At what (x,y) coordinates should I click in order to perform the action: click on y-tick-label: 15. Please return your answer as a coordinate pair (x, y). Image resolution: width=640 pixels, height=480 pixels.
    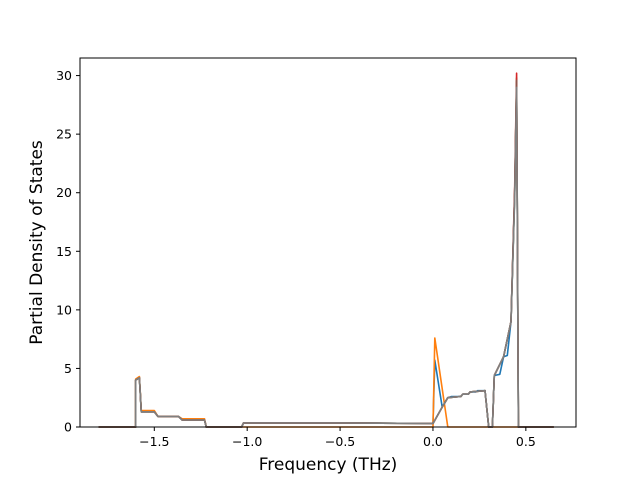
    Looking at the image, I should click on (64, 251).